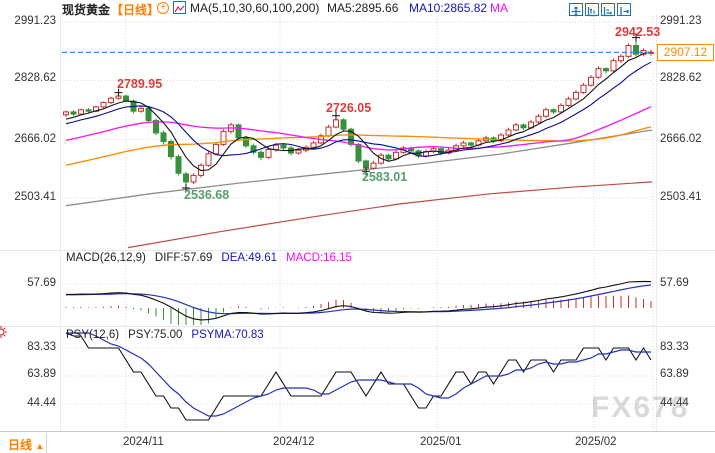 This screenshot has width=715, height=453. What do you see at coordinates (249, 258) in the screenshot?
I see `macd-dea-value: DEA:49.61` at bounding box center [249, 258].